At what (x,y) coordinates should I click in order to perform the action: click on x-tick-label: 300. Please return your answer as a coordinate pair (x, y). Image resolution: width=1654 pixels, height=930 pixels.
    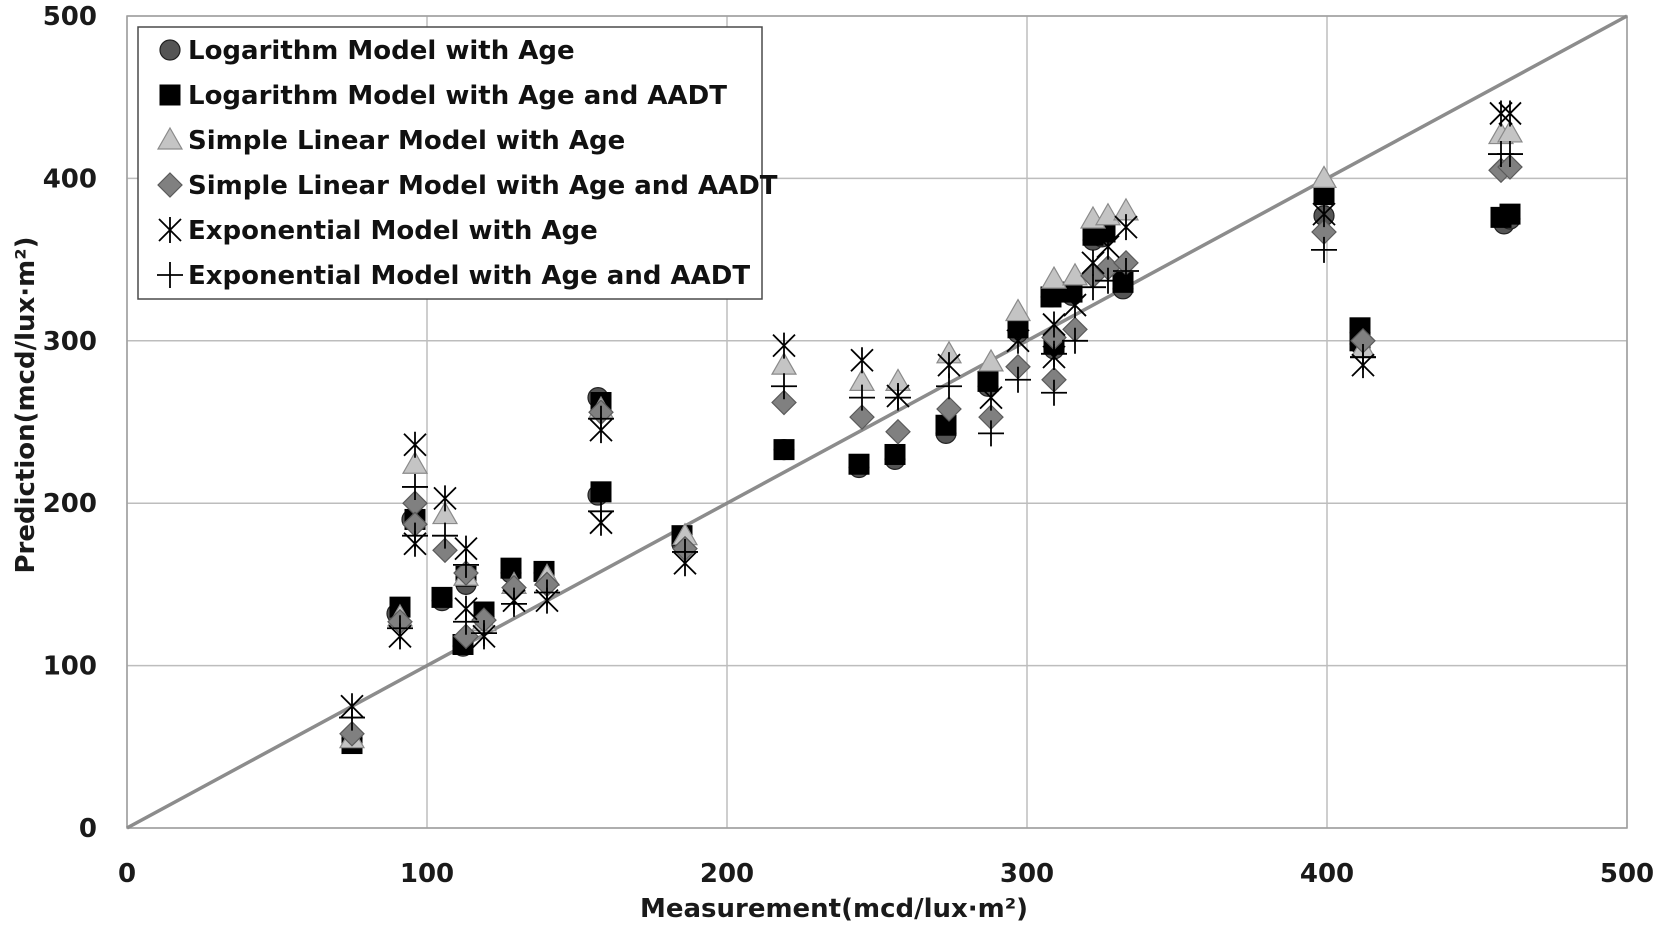
    Looking at the image, I should click on (1027, 874).